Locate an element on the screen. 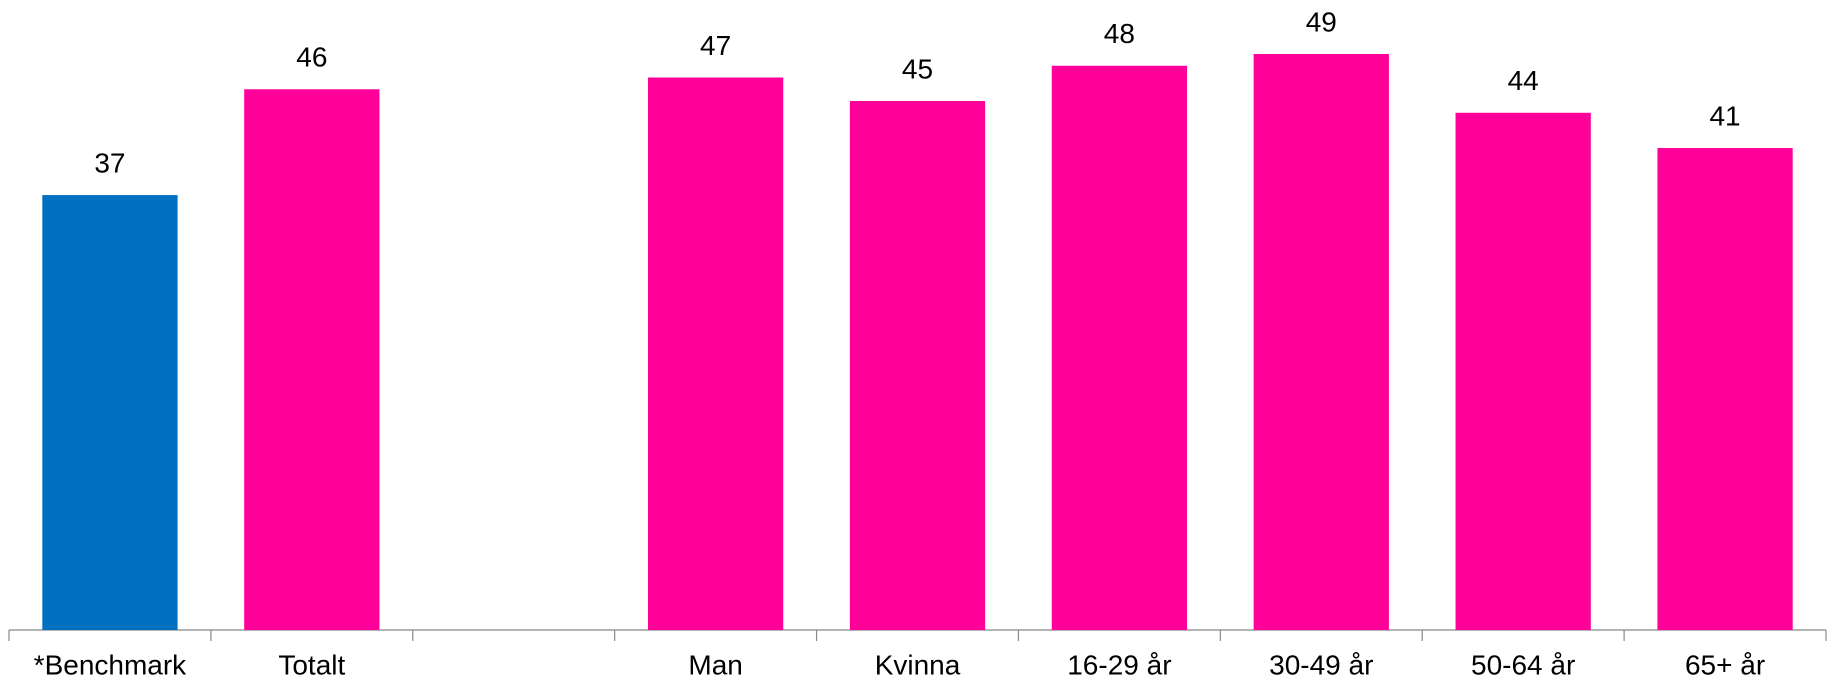 The height and width of the screenshot is (682, 1835). value-label: 49 is located at coordinates (1321, 21).